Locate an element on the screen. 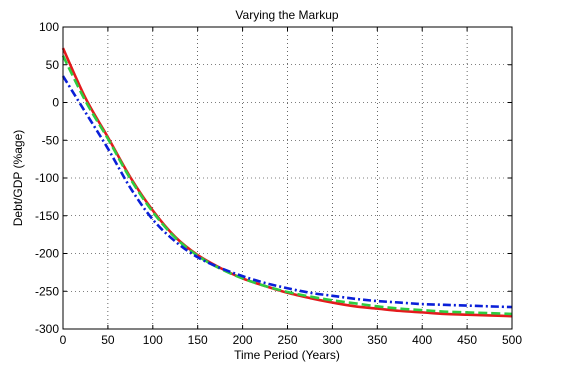 The width and height of the screenshot is (585, 377). y-tick-label: -300 is located at coordinates (47, 329).